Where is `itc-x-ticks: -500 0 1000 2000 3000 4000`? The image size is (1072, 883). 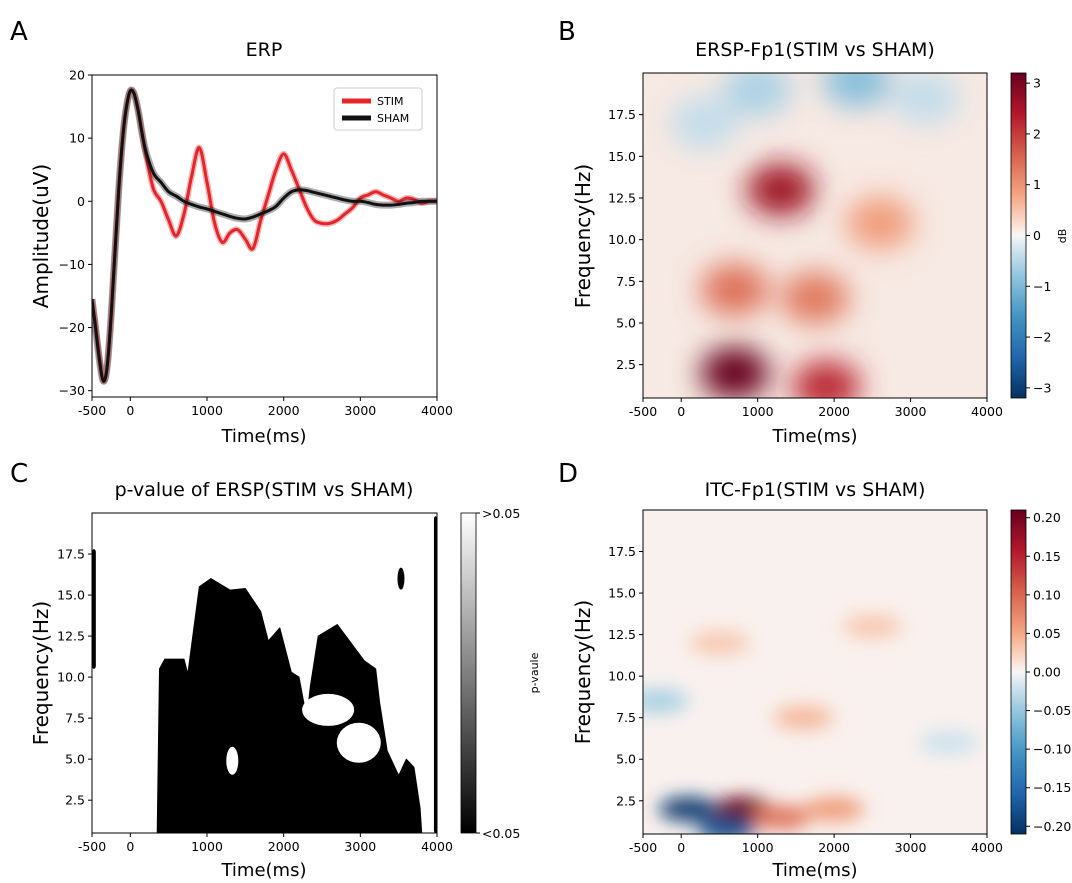 itc-x-ticks: -500 0 1000 2000 3000 4000 is located at coordinates (816, 844).